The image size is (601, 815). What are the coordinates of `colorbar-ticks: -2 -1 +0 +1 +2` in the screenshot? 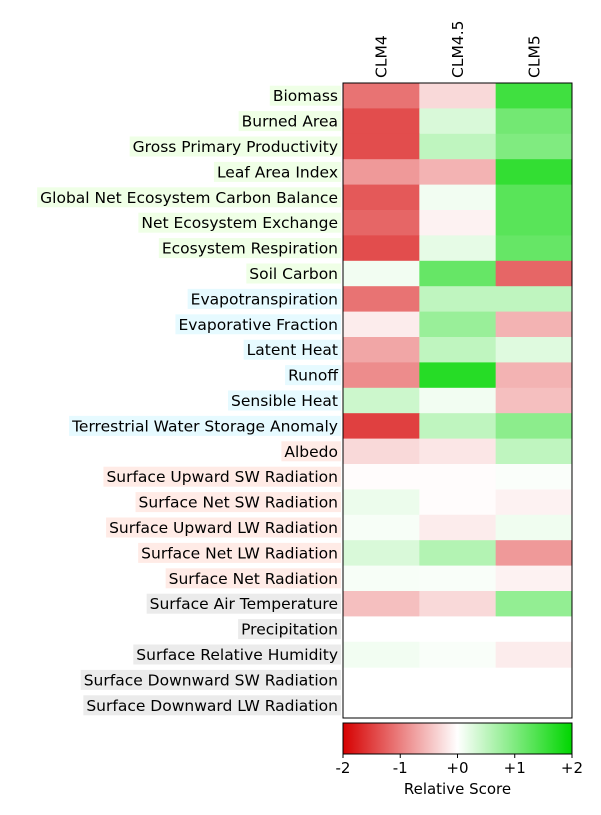 It's located at (459, 765).